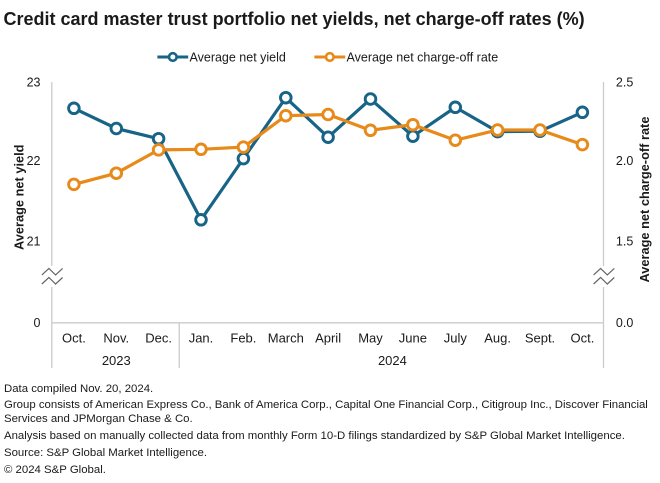  I want to click on svg-text: 2.0, so click(624, 161).